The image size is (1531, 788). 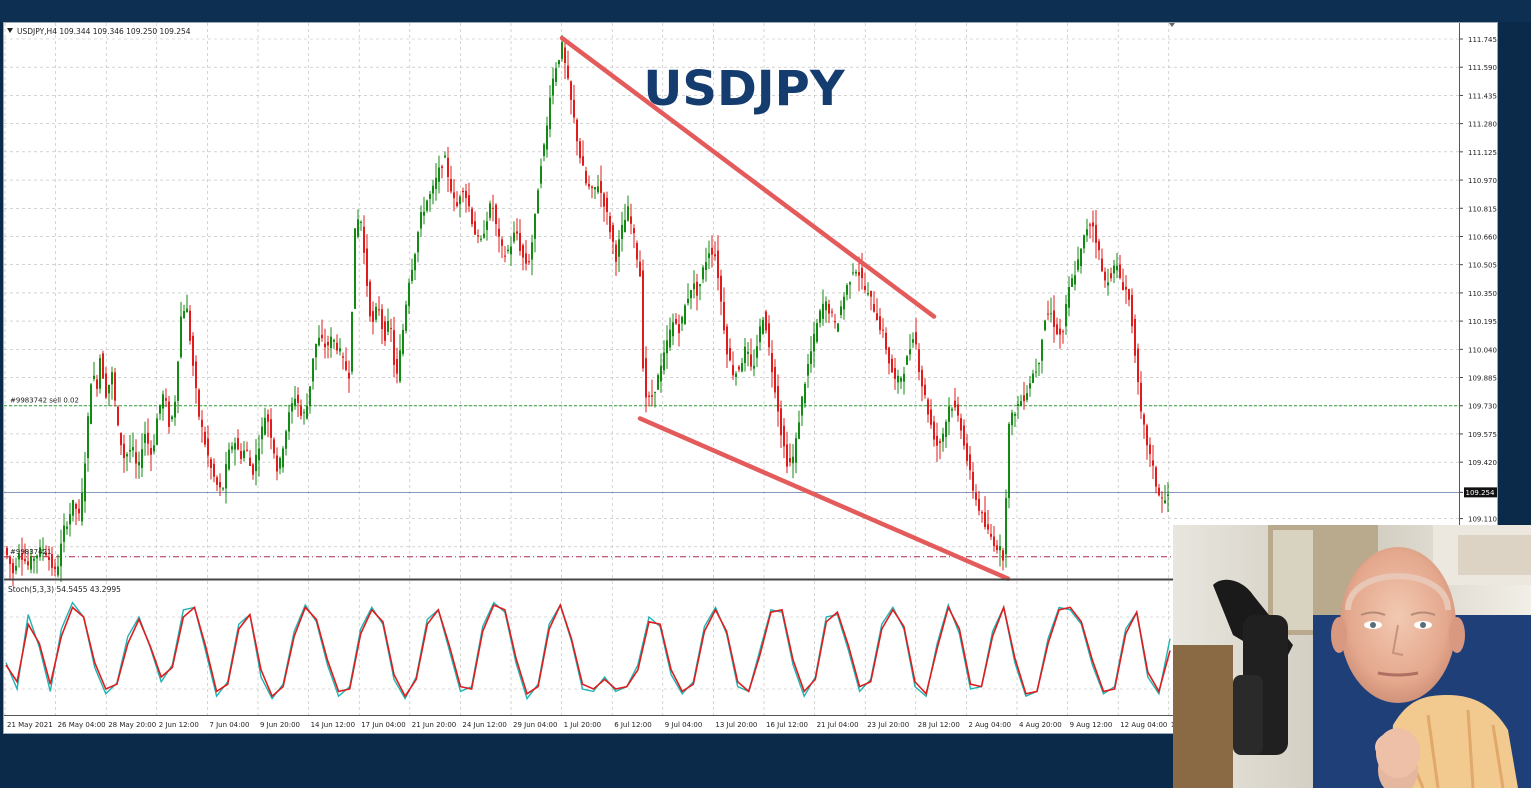 What do you see at coordinates (736, 725) in the screenshot?
I see `time-tick-label: 13 Jul 20:00` at bounding box center [736, 725].